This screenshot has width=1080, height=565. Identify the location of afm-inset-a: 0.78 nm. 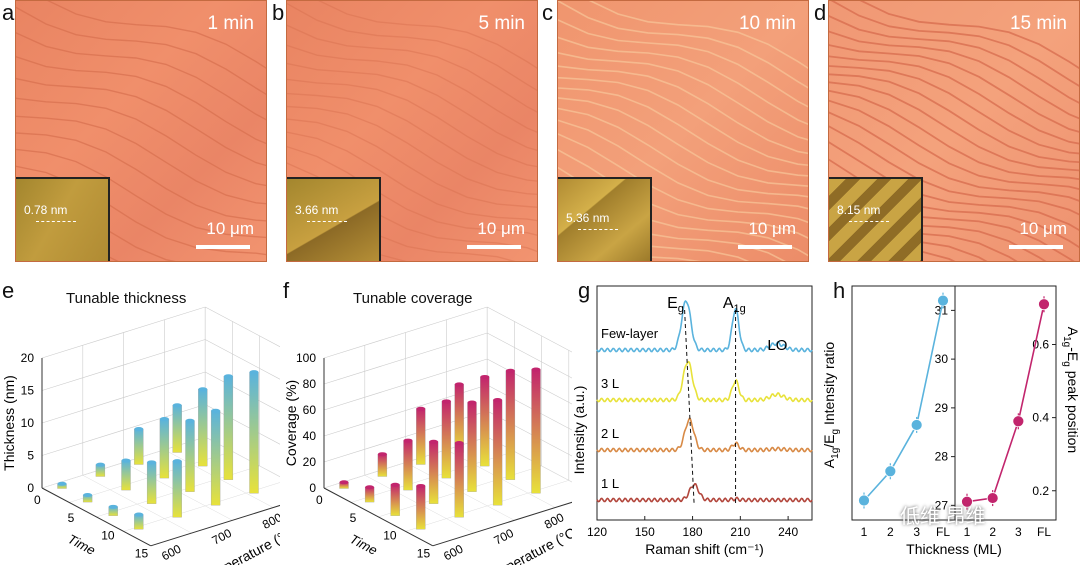
(63, 219).